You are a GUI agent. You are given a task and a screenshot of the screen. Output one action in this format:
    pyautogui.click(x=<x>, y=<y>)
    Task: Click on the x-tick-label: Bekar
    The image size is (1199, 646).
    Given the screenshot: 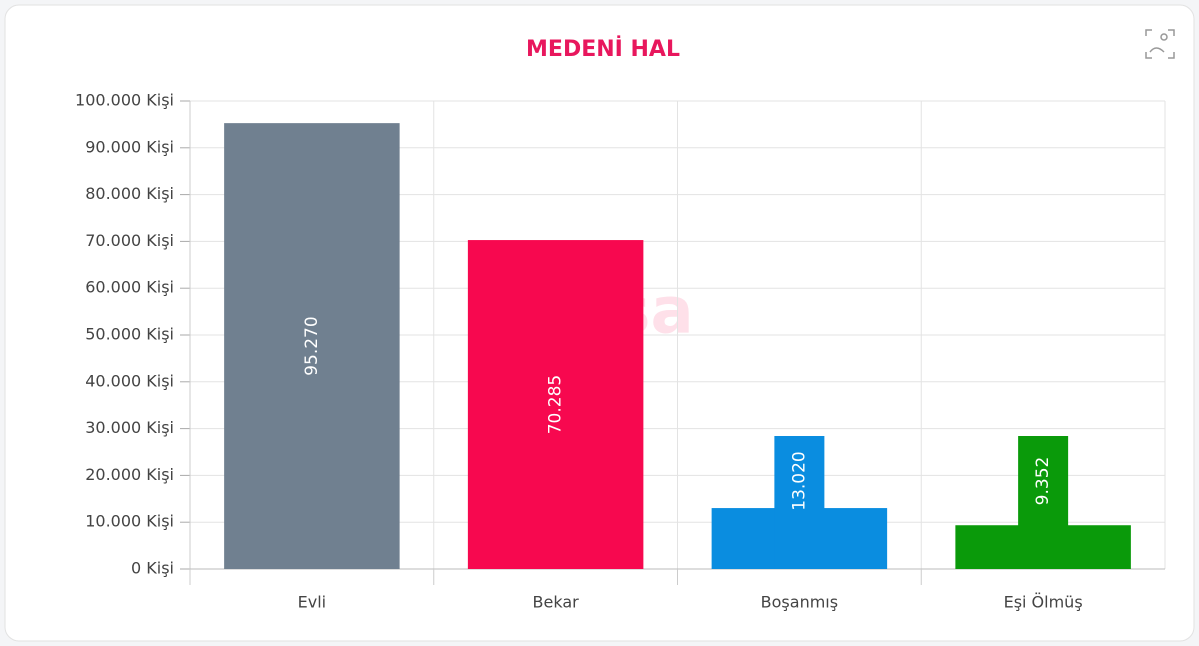 What is the action you would take?
    pyautogui.click(x=556, y=602)
    